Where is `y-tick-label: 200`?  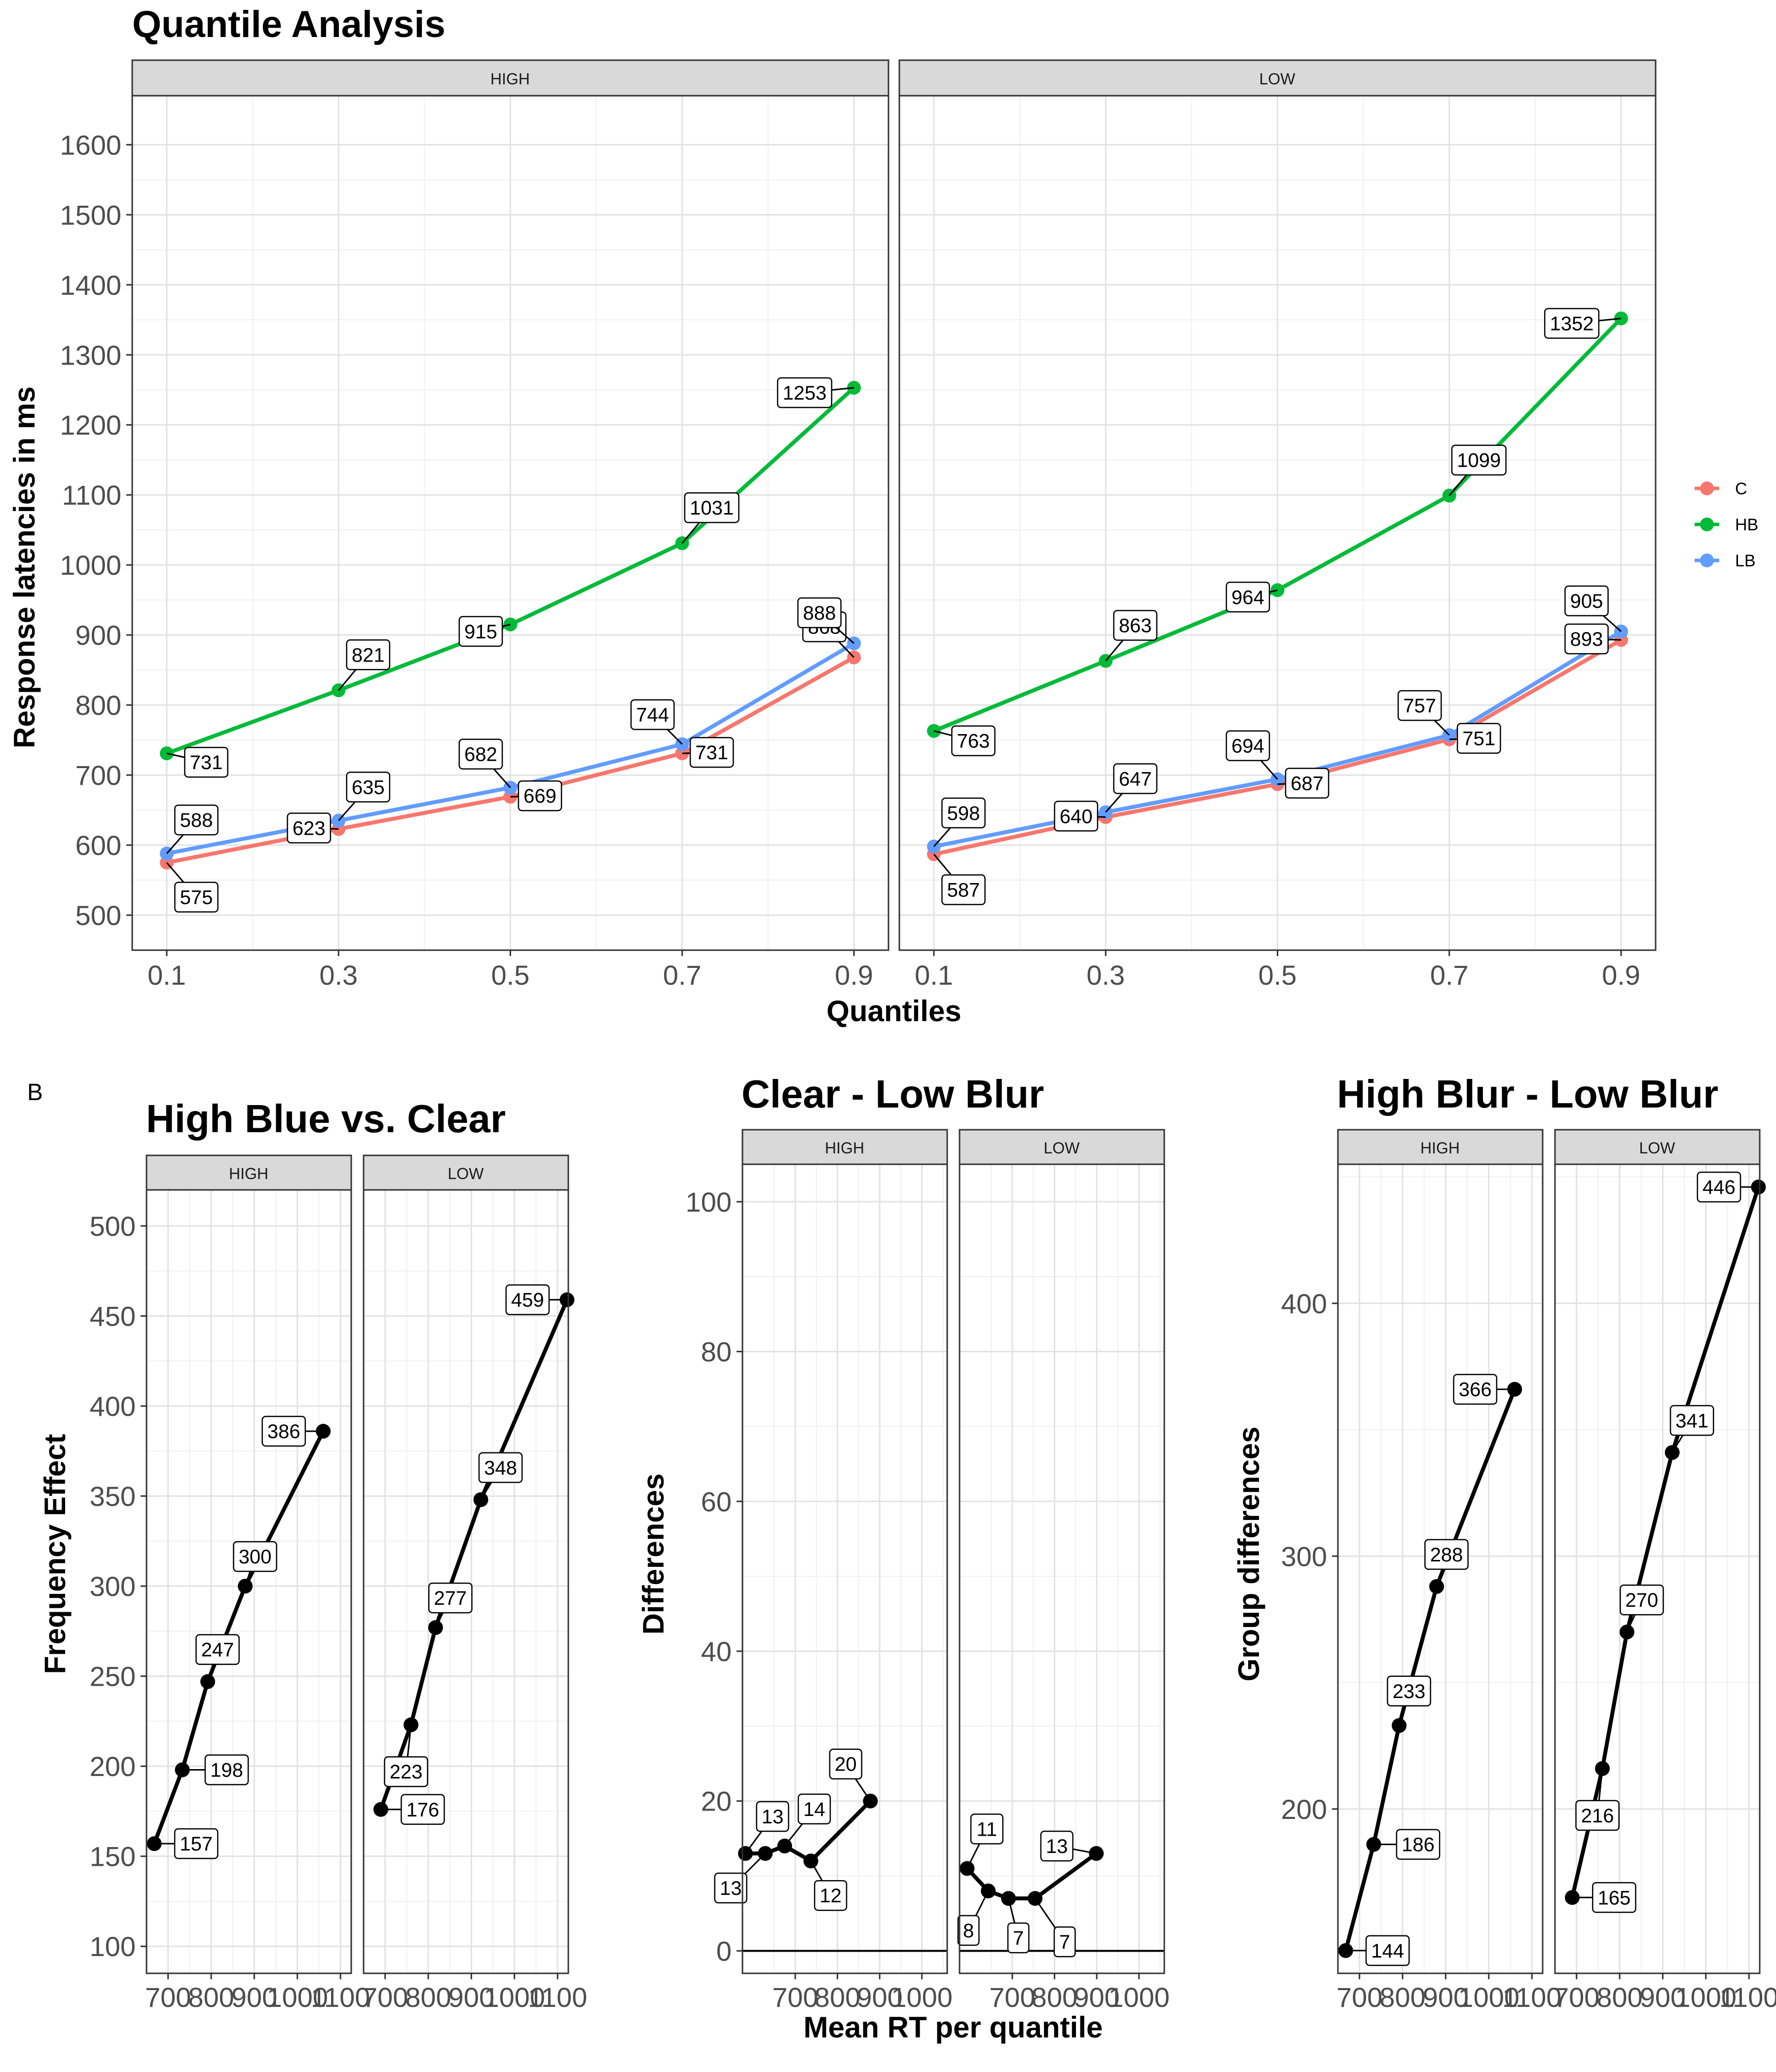
y-tick-label: 200 is located at coordinates (113, 1766).